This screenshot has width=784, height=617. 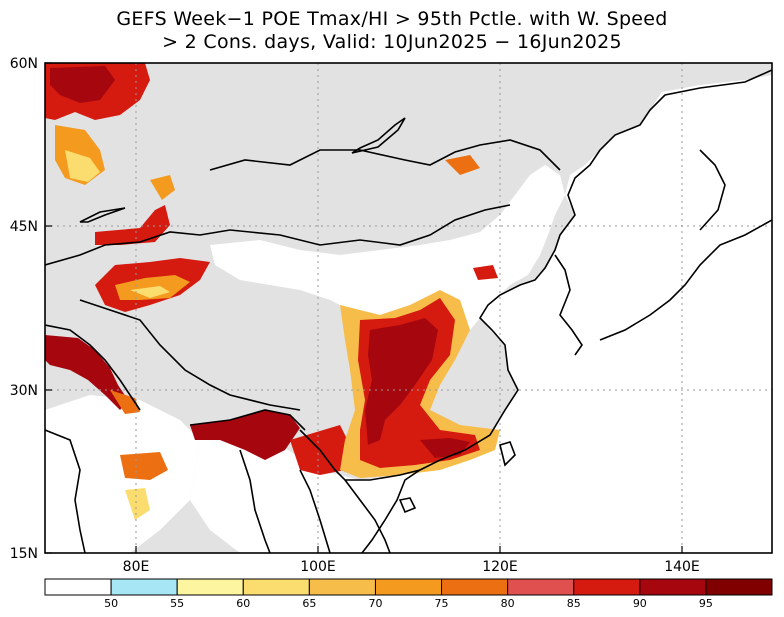 I want to click on prob-core-northwest, so click(x=82, y=84).